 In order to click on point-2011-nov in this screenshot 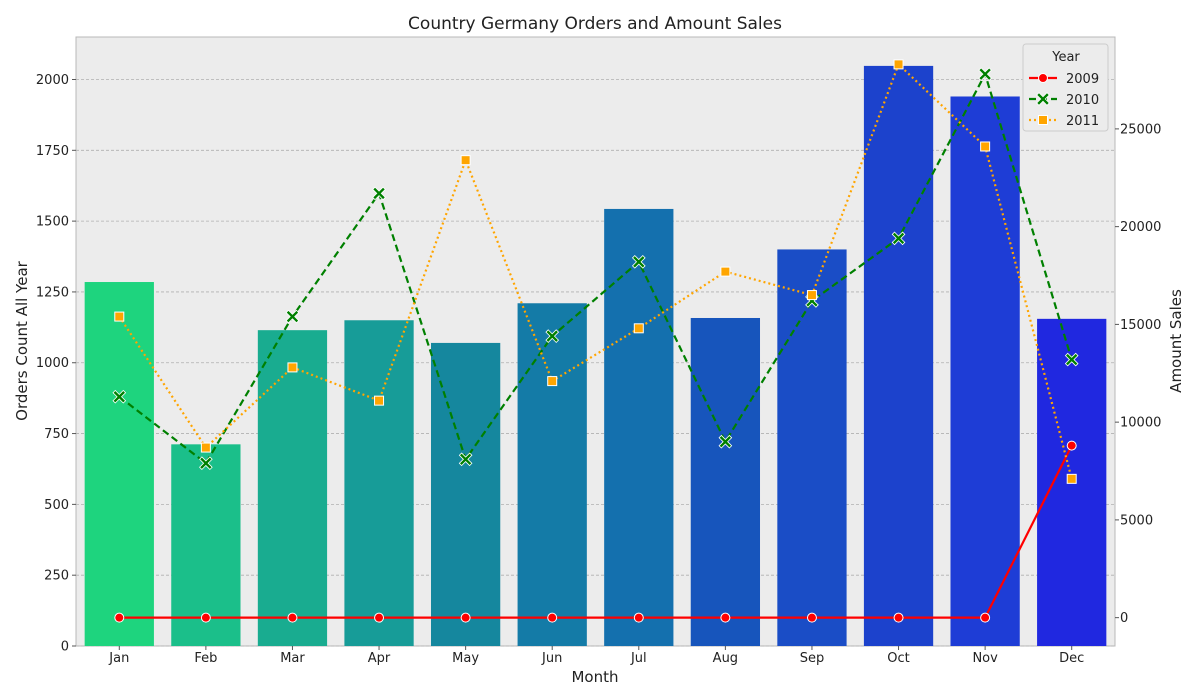, I will do `click(985, 146)`.